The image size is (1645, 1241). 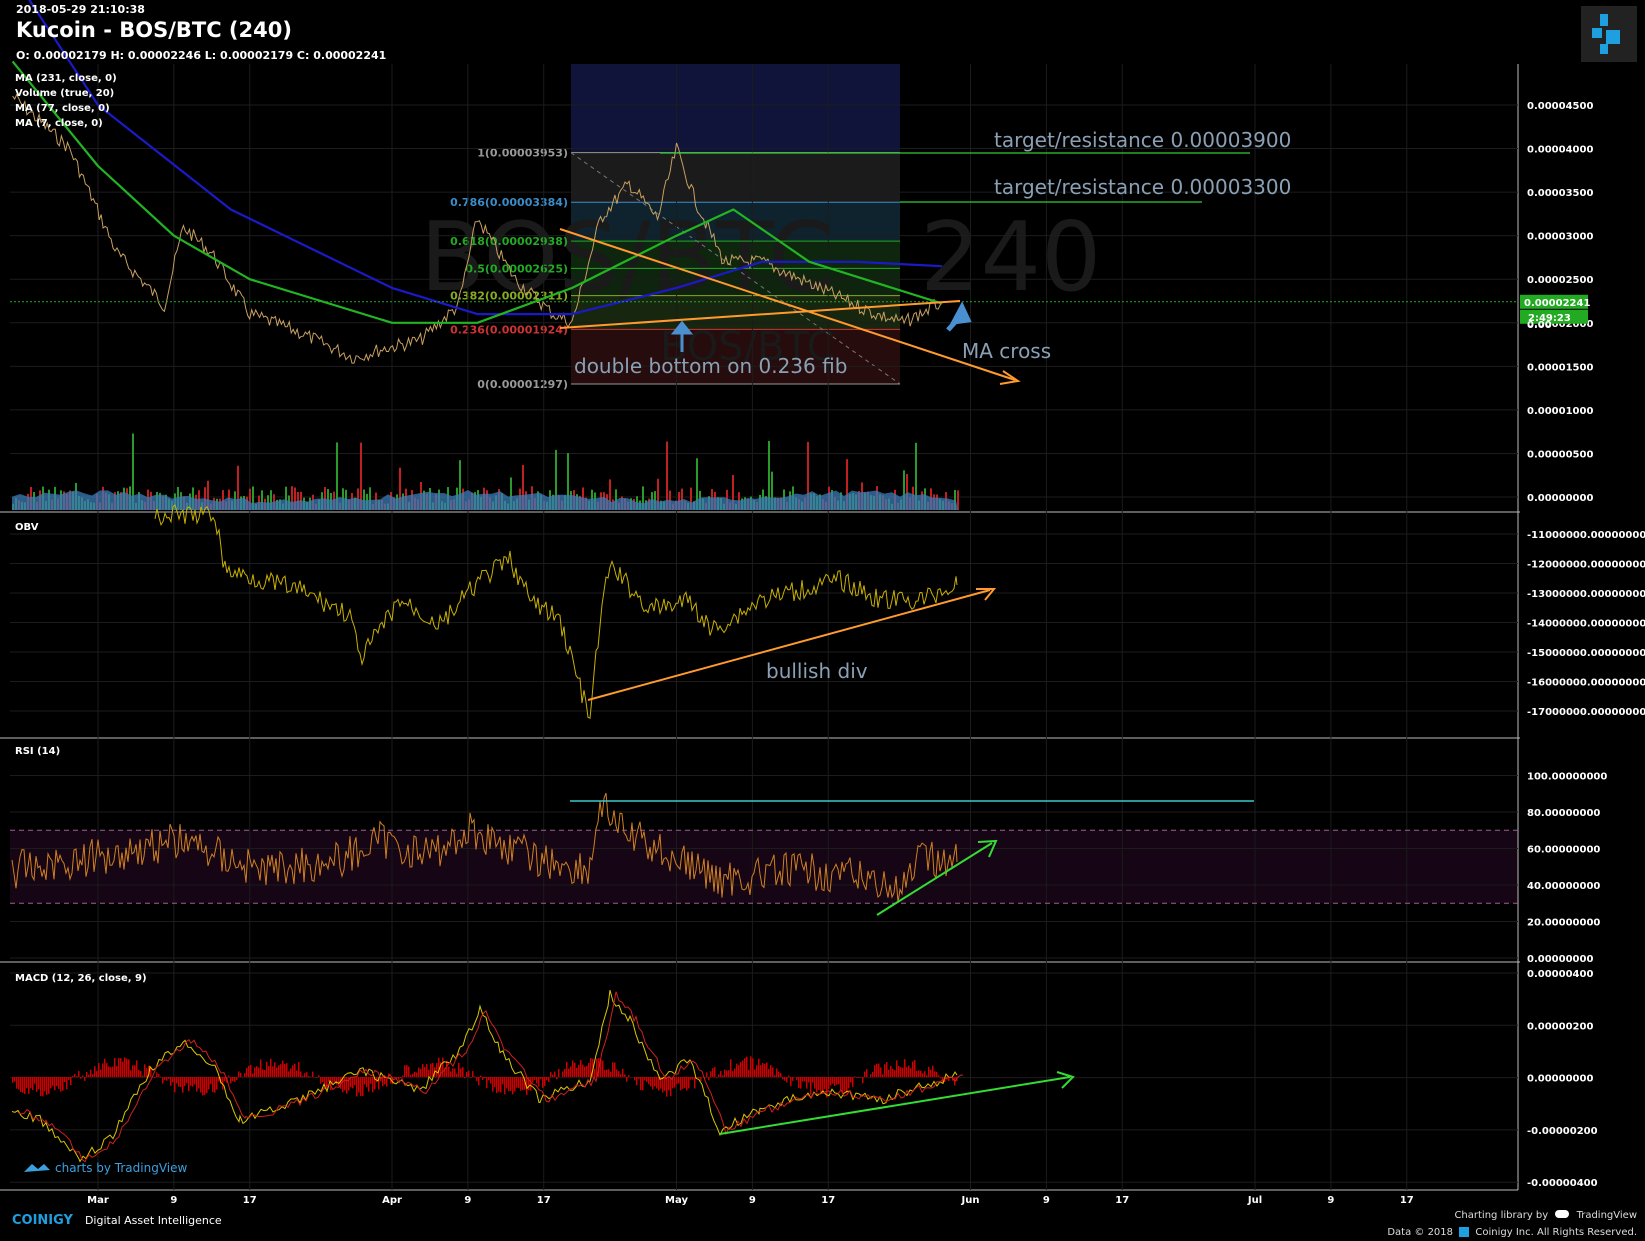 I want to click on rsi-tick-label: 40.00000000, so click(x=1563, y=886).